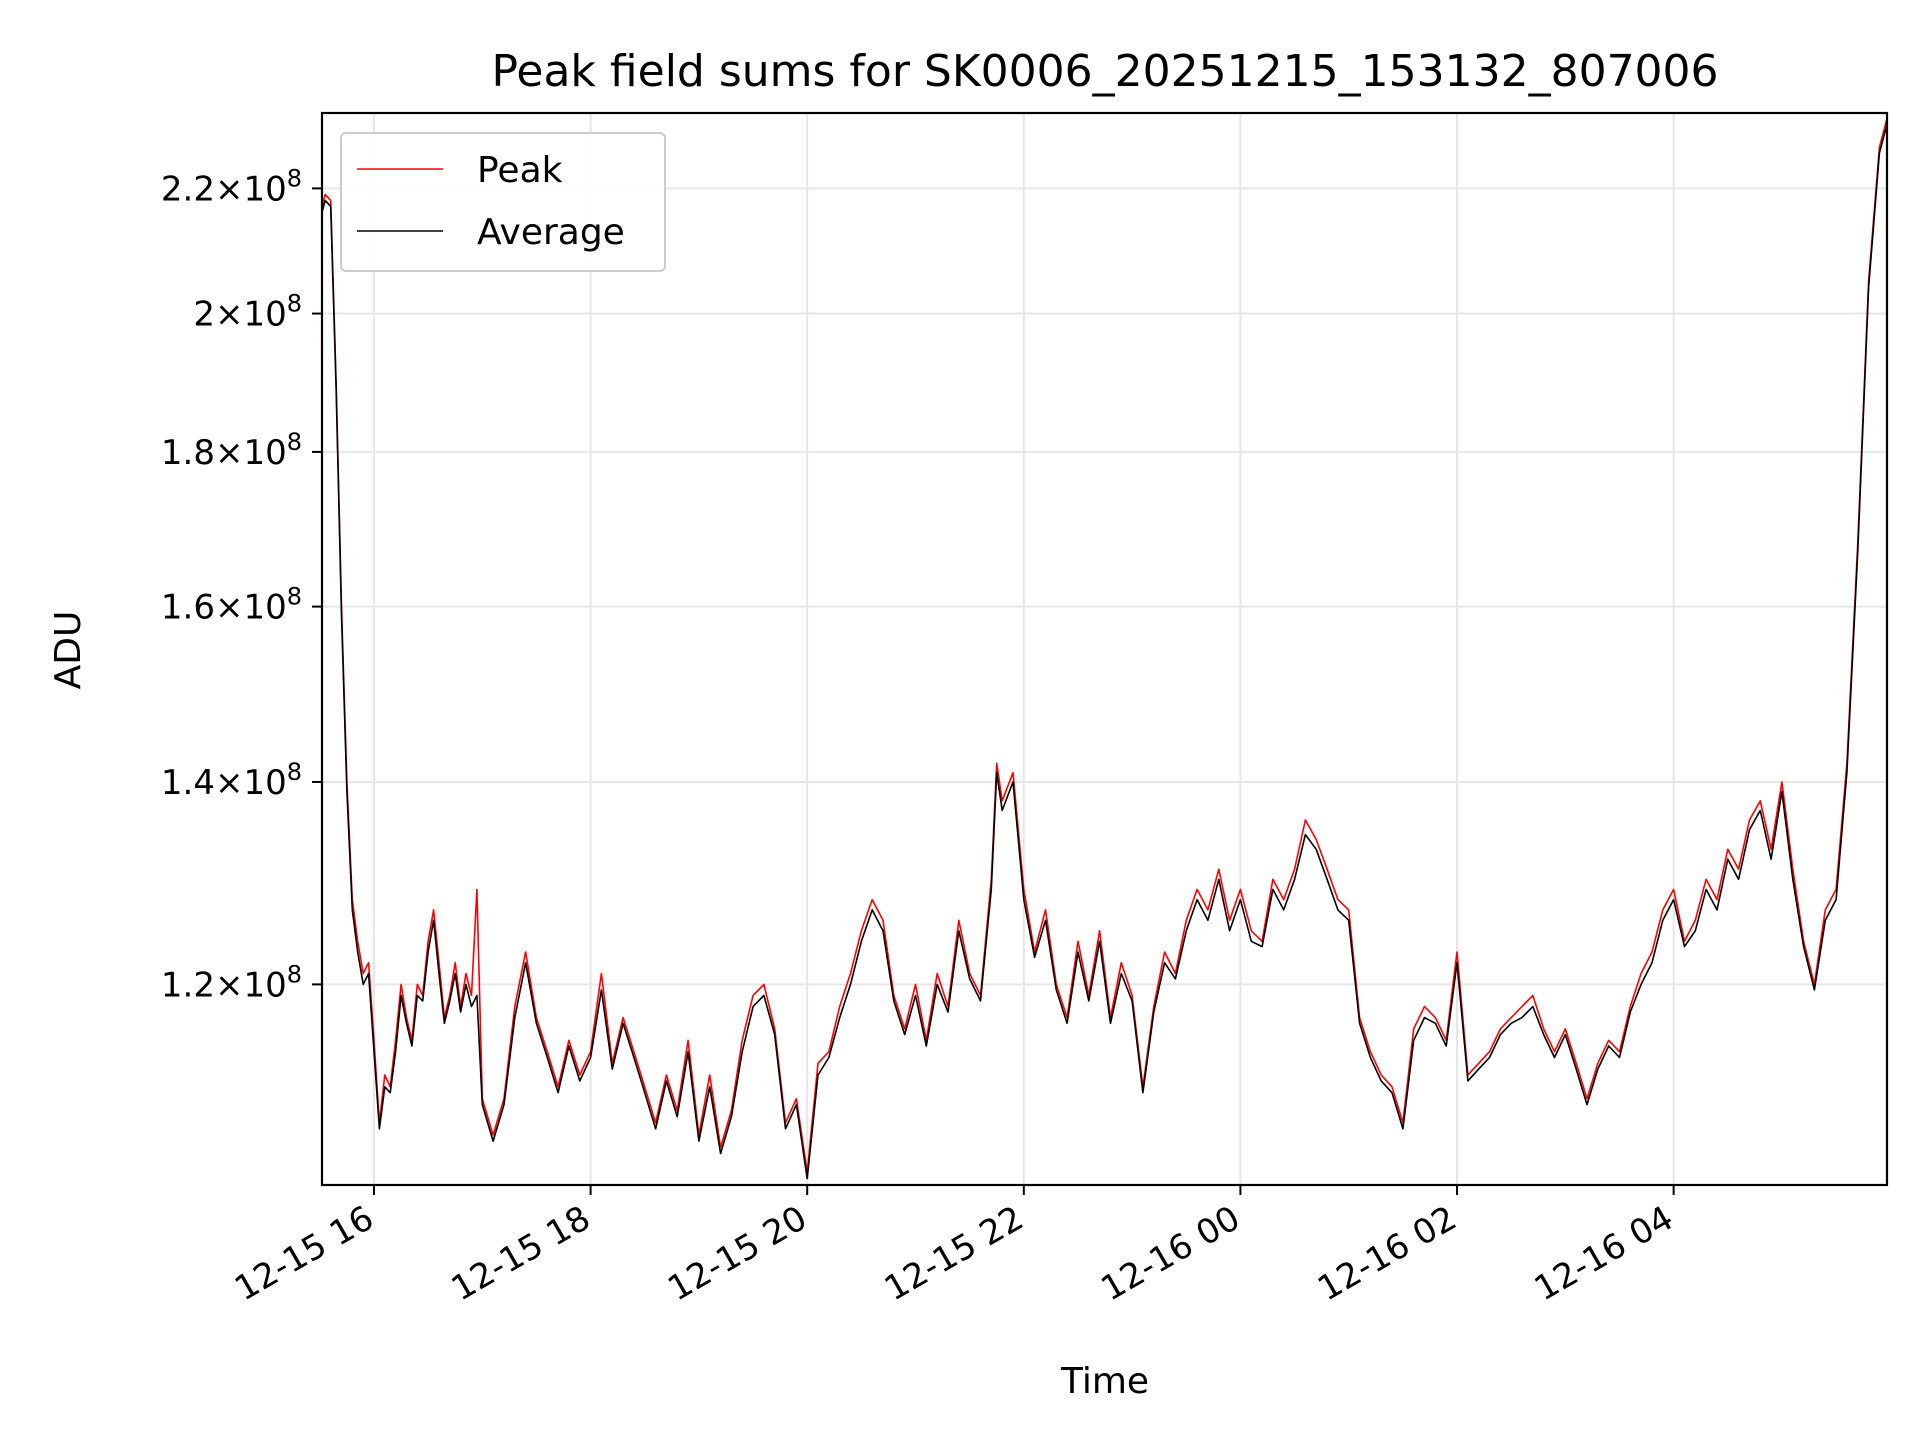  I want to click on y-tick-mantissa: 1.6, so click(188, 608).